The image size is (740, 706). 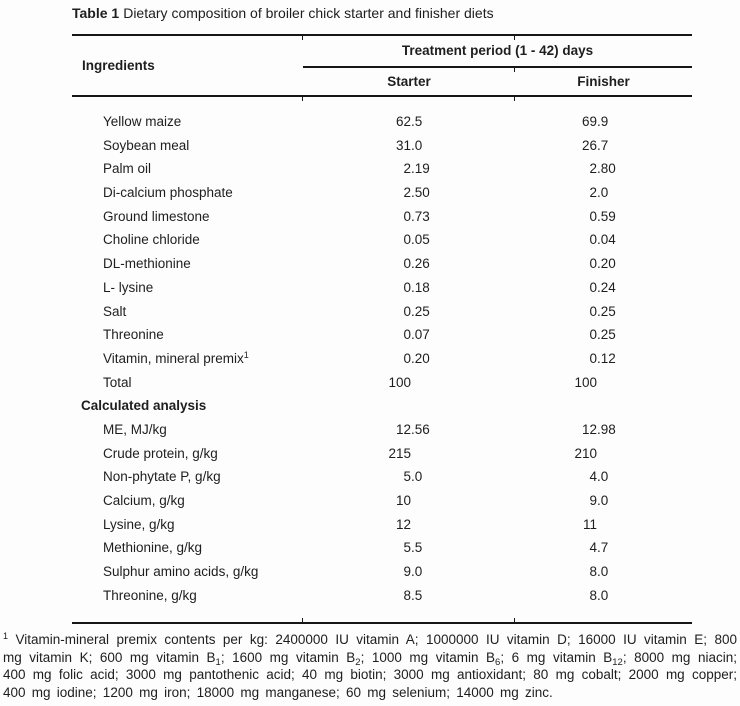 I want to click on ingredient-label: Salt, so click(x=115, y=311).